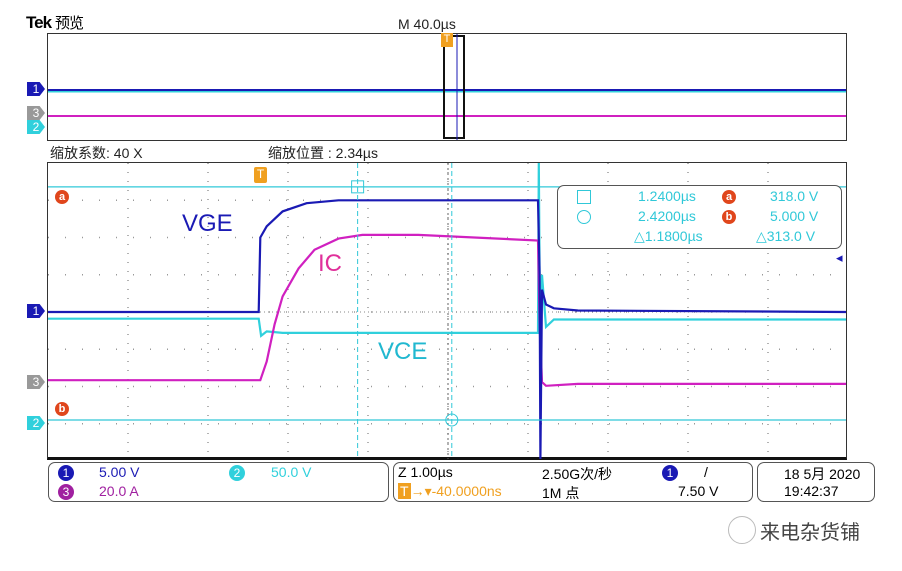 The height and width of the screenshot is (571, 902). What do you see at coordinates (66, 492) in the screenshot?
I see `ch3-badge: 3` at bounding box center [66, 492].